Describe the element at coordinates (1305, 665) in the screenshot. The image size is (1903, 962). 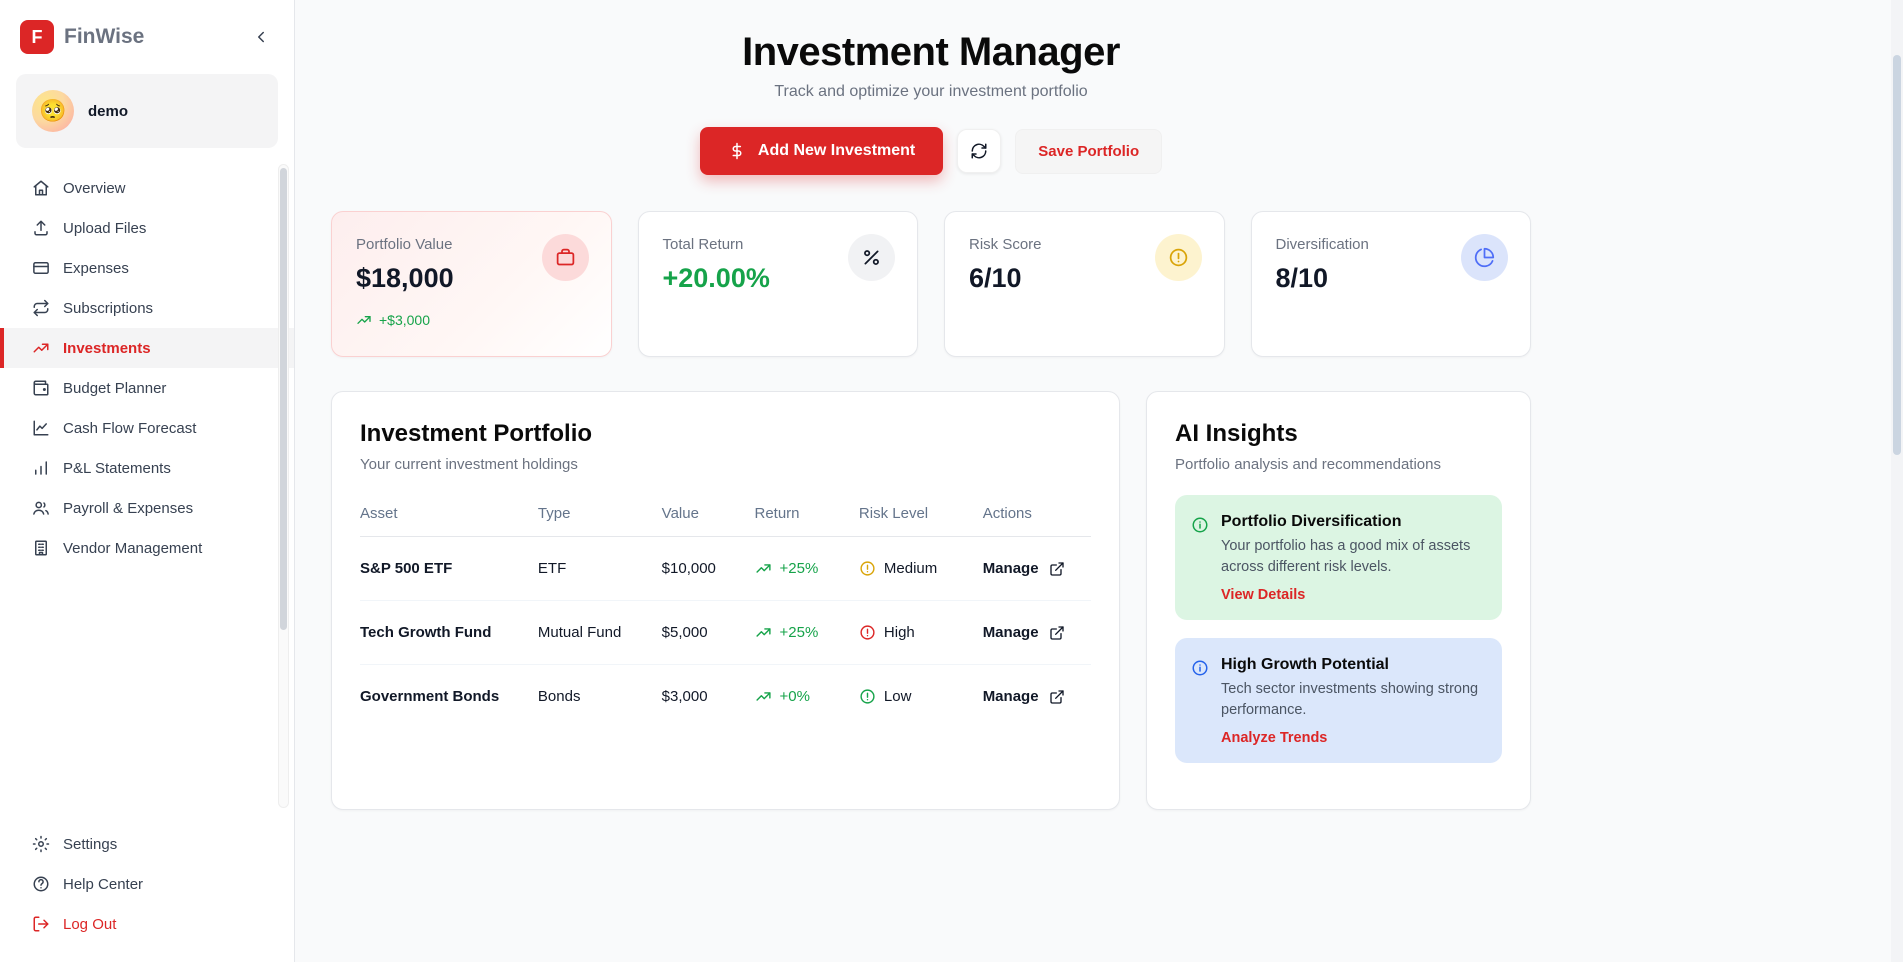
I see `insight-title: High Growth Potential` at that location.